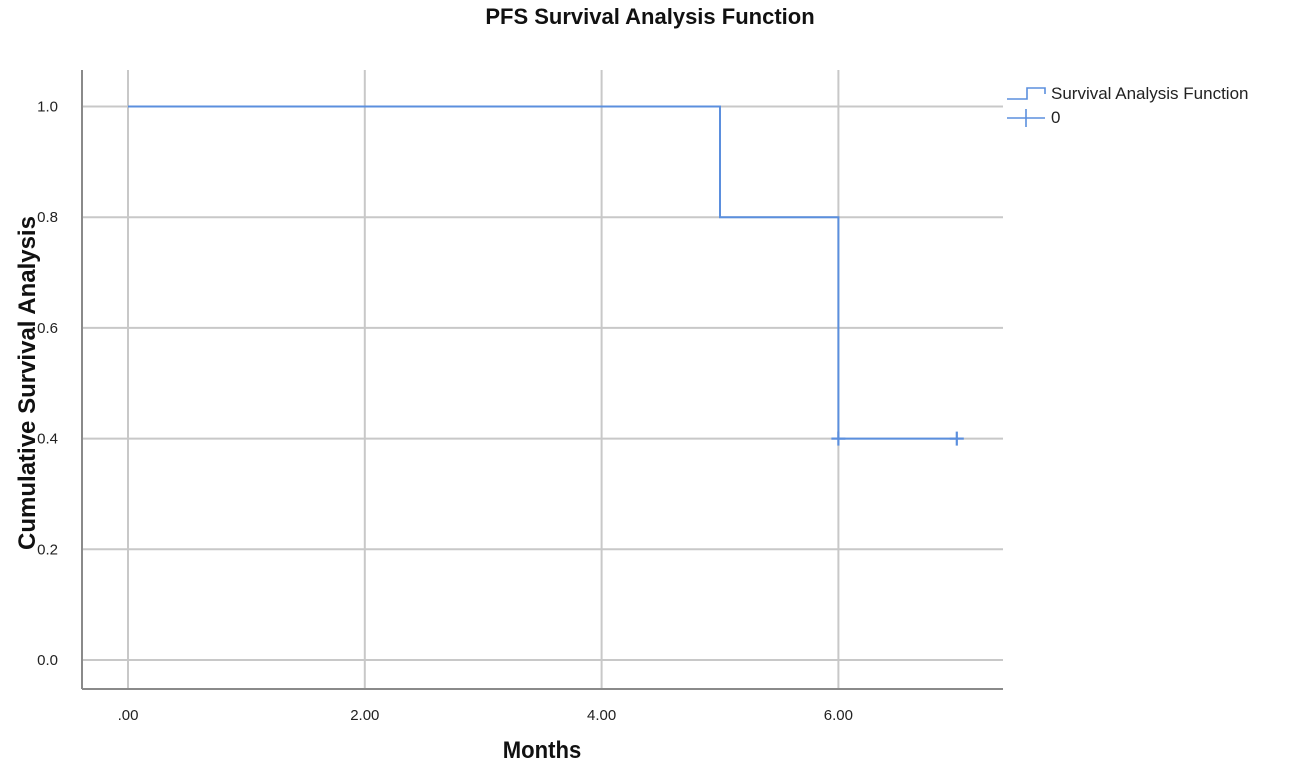 Image resolution: width=1300 pixels, height=771 pixels. I want to click on y-tick-label: 0.6, so click(47, 328).